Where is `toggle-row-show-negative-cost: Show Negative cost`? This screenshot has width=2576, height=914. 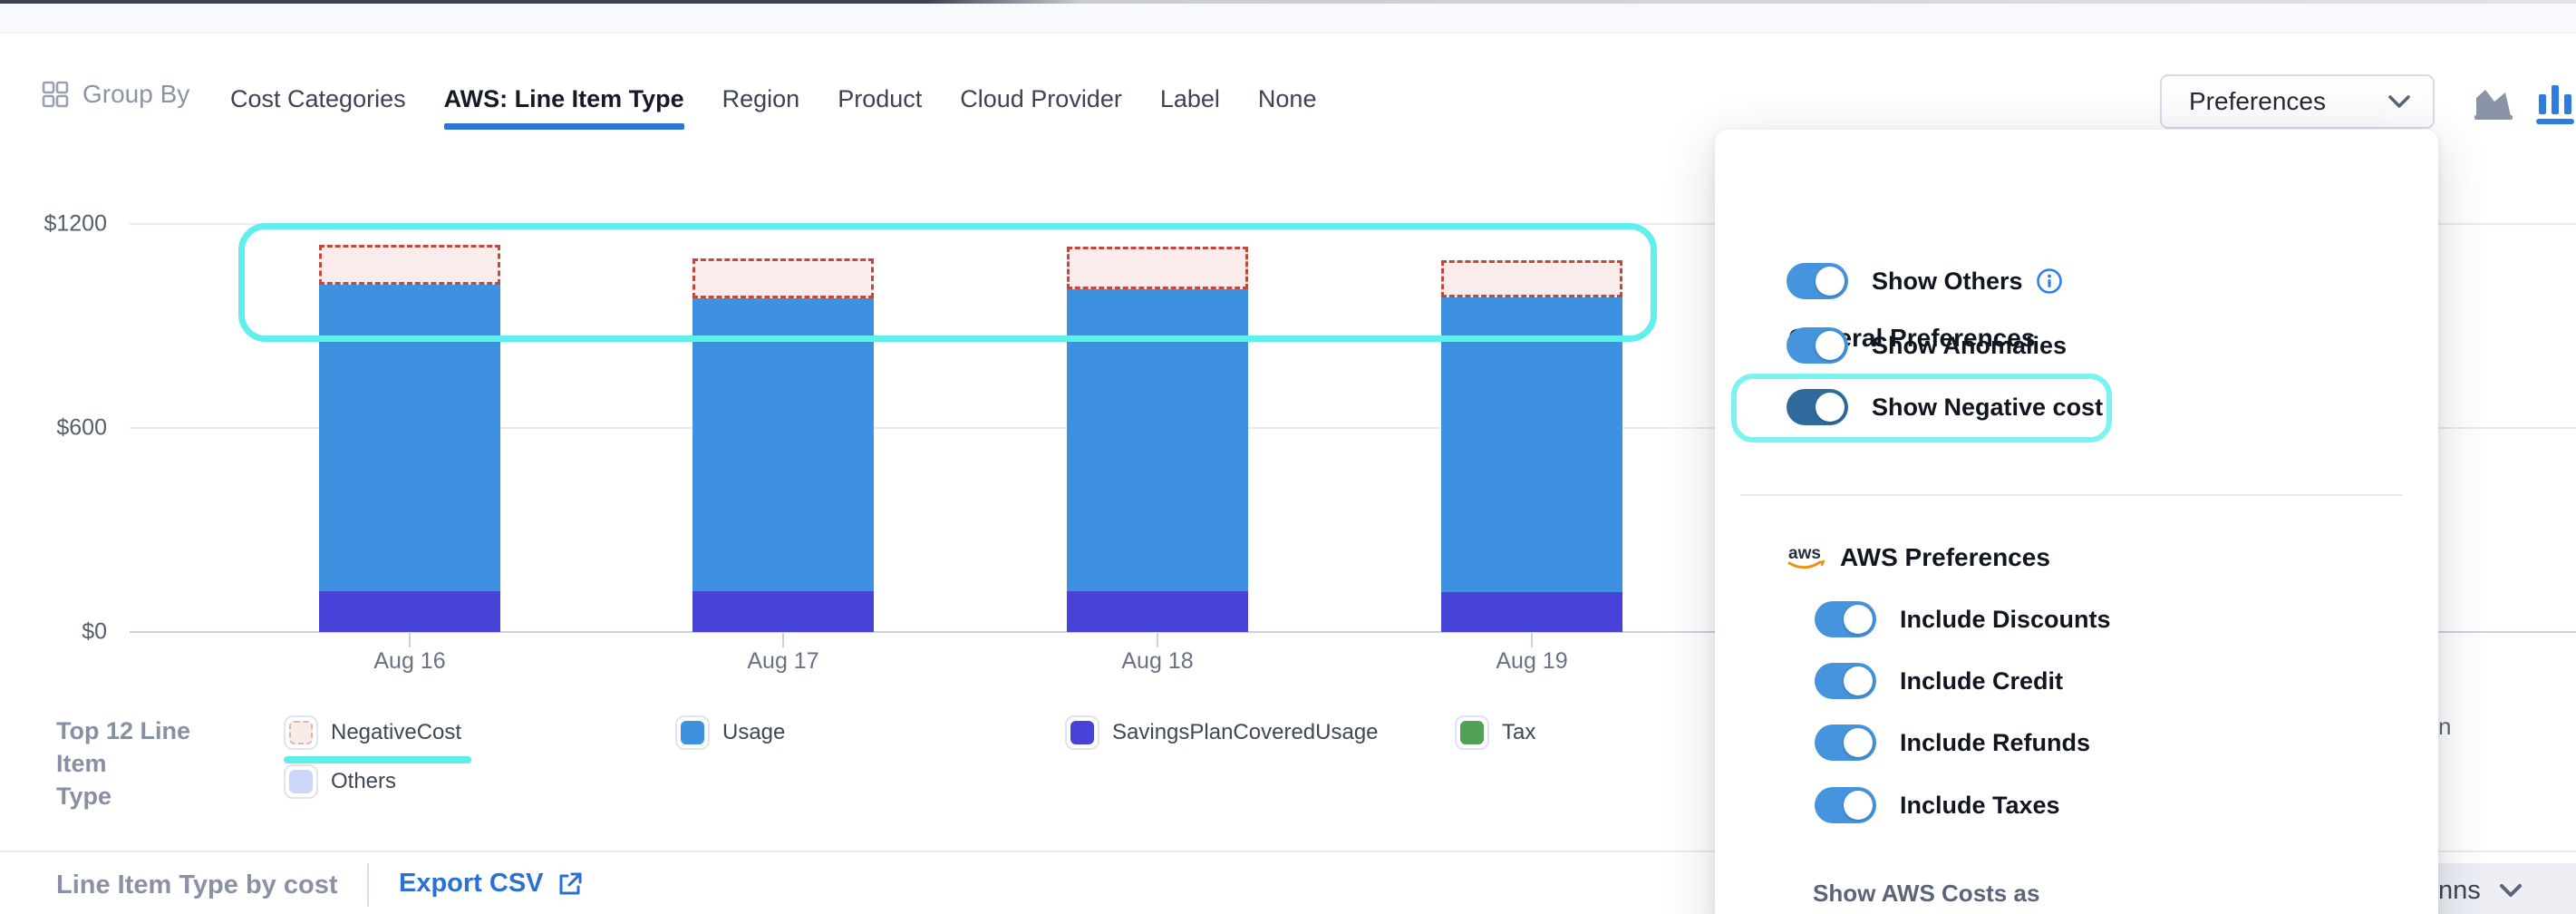
toggle-row-show-negative-cost: Show Negative cost is located at coordinates (1945, 407).